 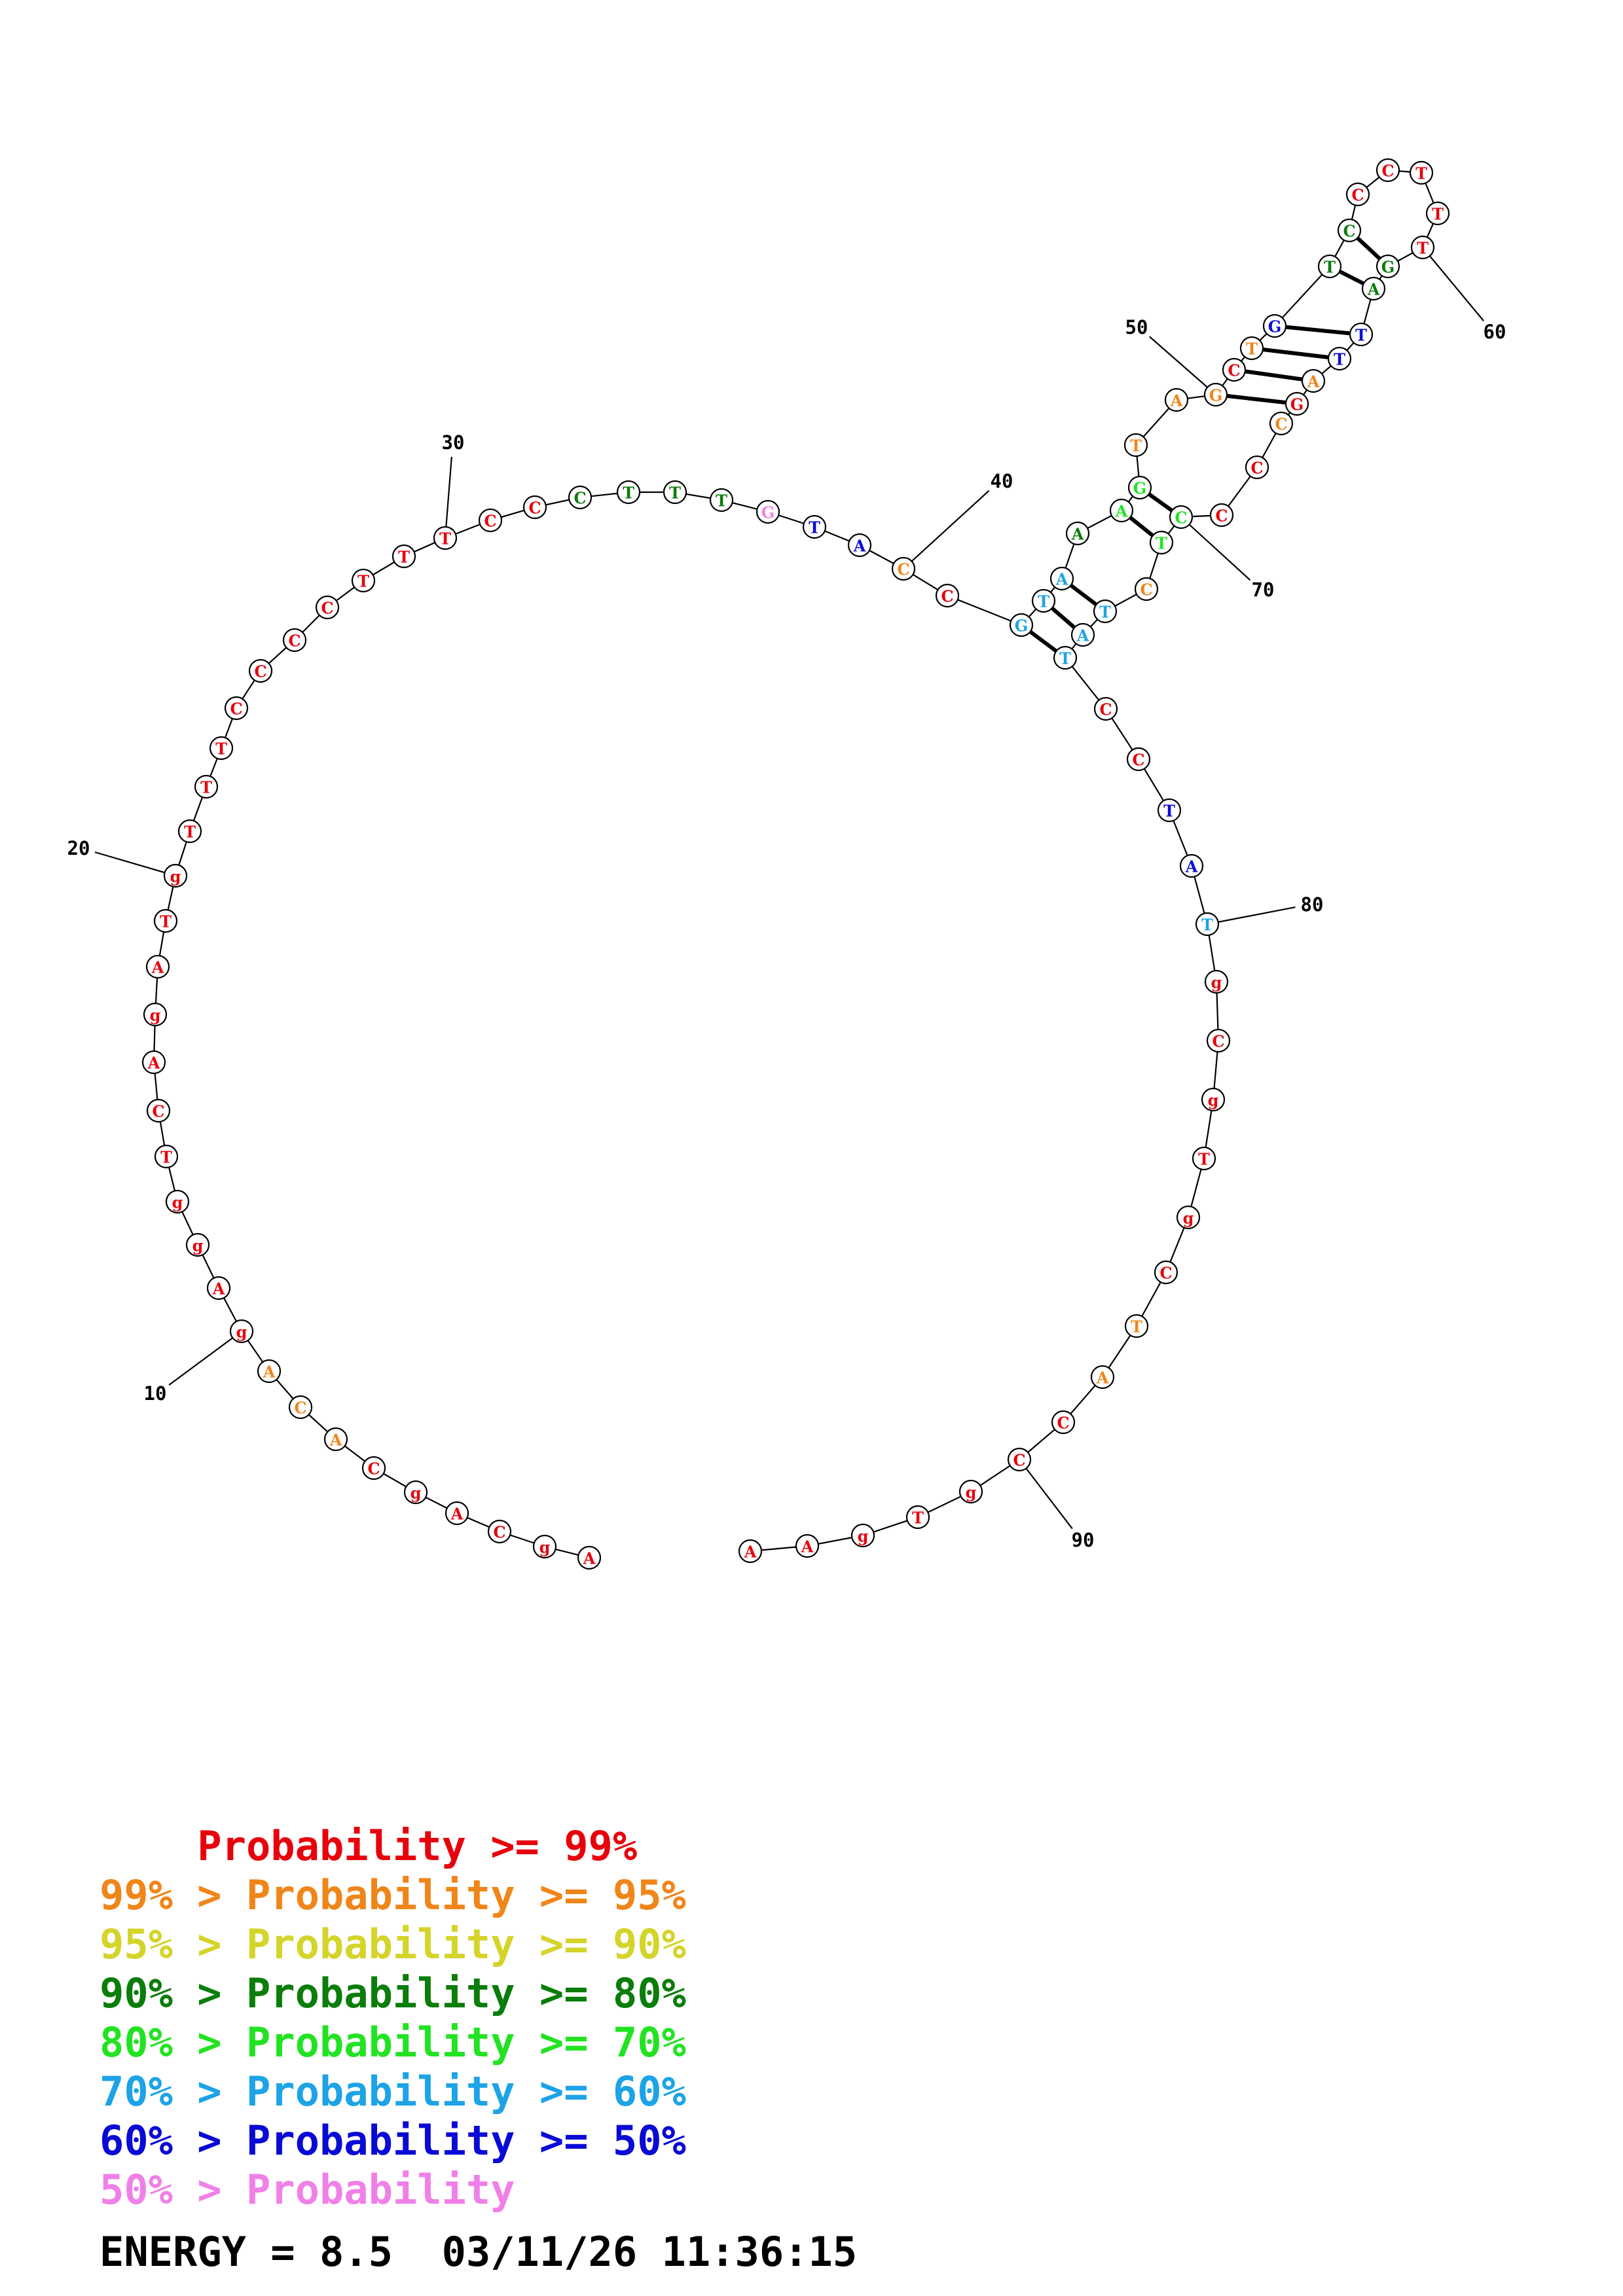 I want to click on nucleotide-letter-29: T, so click(x=404, y=557).